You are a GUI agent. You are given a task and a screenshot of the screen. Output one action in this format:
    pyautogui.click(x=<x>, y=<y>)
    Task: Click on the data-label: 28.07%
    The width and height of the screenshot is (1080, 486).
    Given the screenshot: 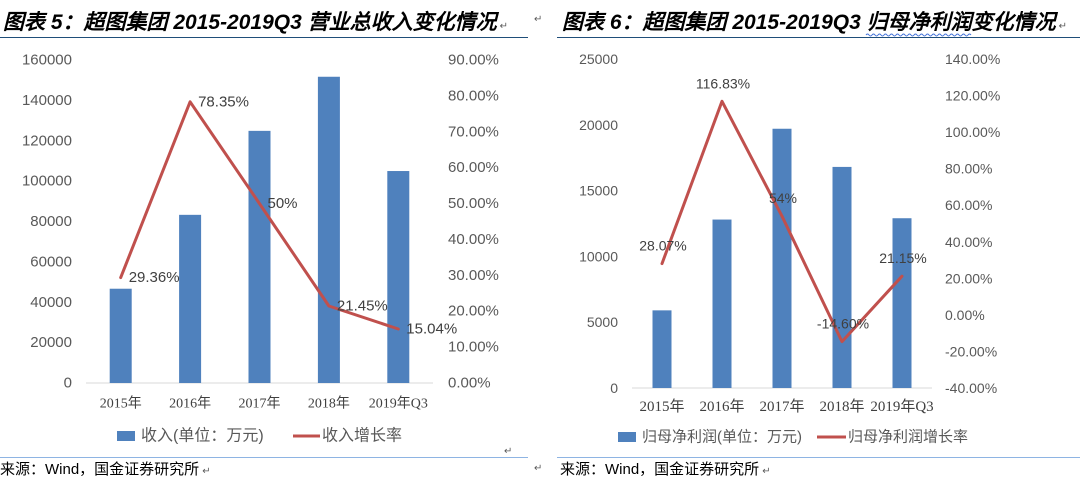 What is the action you would take?
    pyautogui.click(x=662, y=246)
    